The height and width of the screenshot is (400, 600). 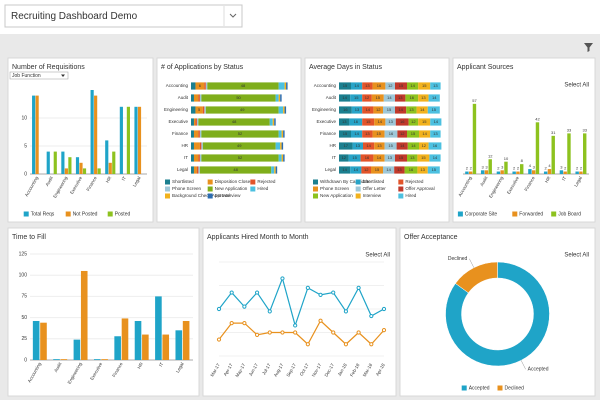 I want to click on dropdown-label: Job Function, so click(x=26, y=76).